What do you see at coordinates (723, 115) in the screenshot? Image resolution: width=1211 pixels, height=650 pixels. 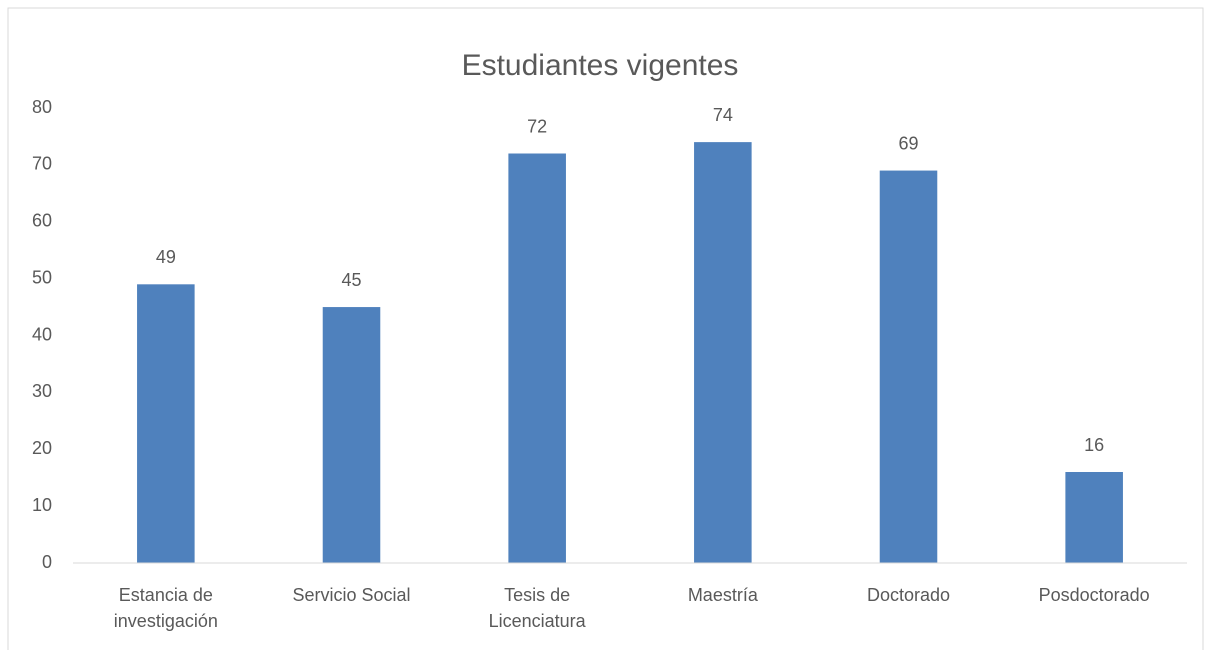 I see `data-label: 74` at bounding box center [723, 115].